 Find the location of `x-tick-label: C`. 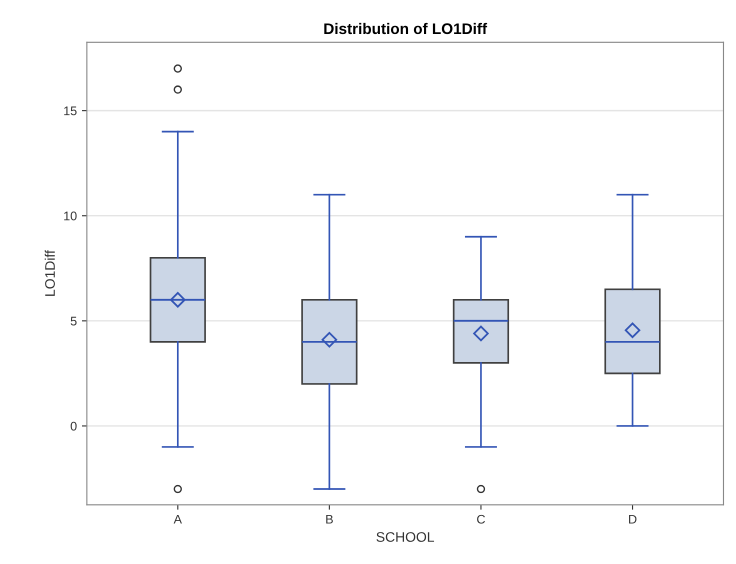

x-tick-label: C is located at coordinates (481, 519).